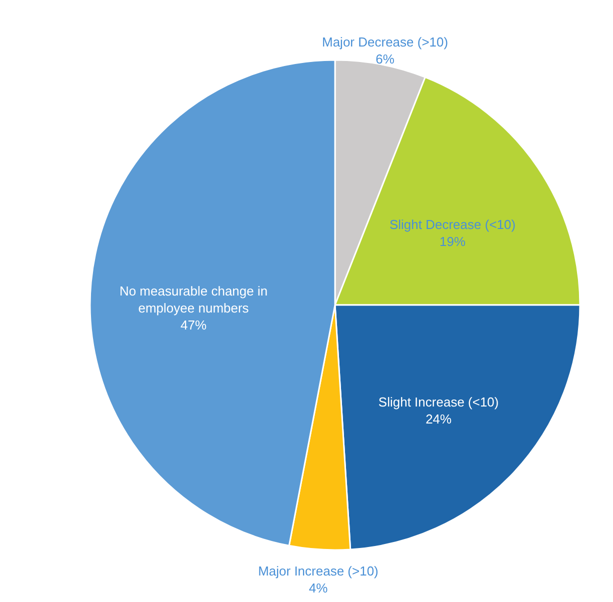 Image resolution: width=613 pixels, height=602 pixels. Describe the element at coordinates (318, 588) in the screenshot. I see `data-label: 4%` at that location.